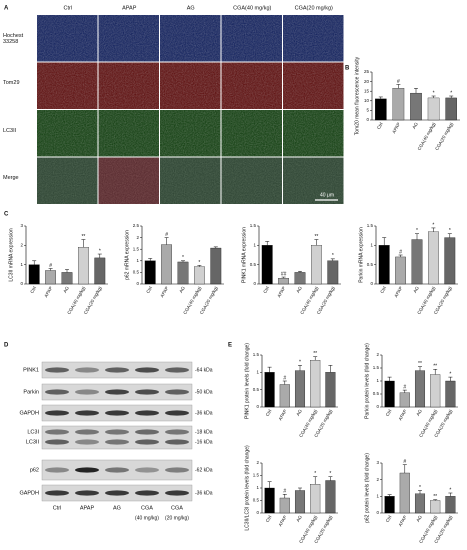 This screenshot has width=467, height=550. I want to click on column-header: APAP, so click(129, 8).